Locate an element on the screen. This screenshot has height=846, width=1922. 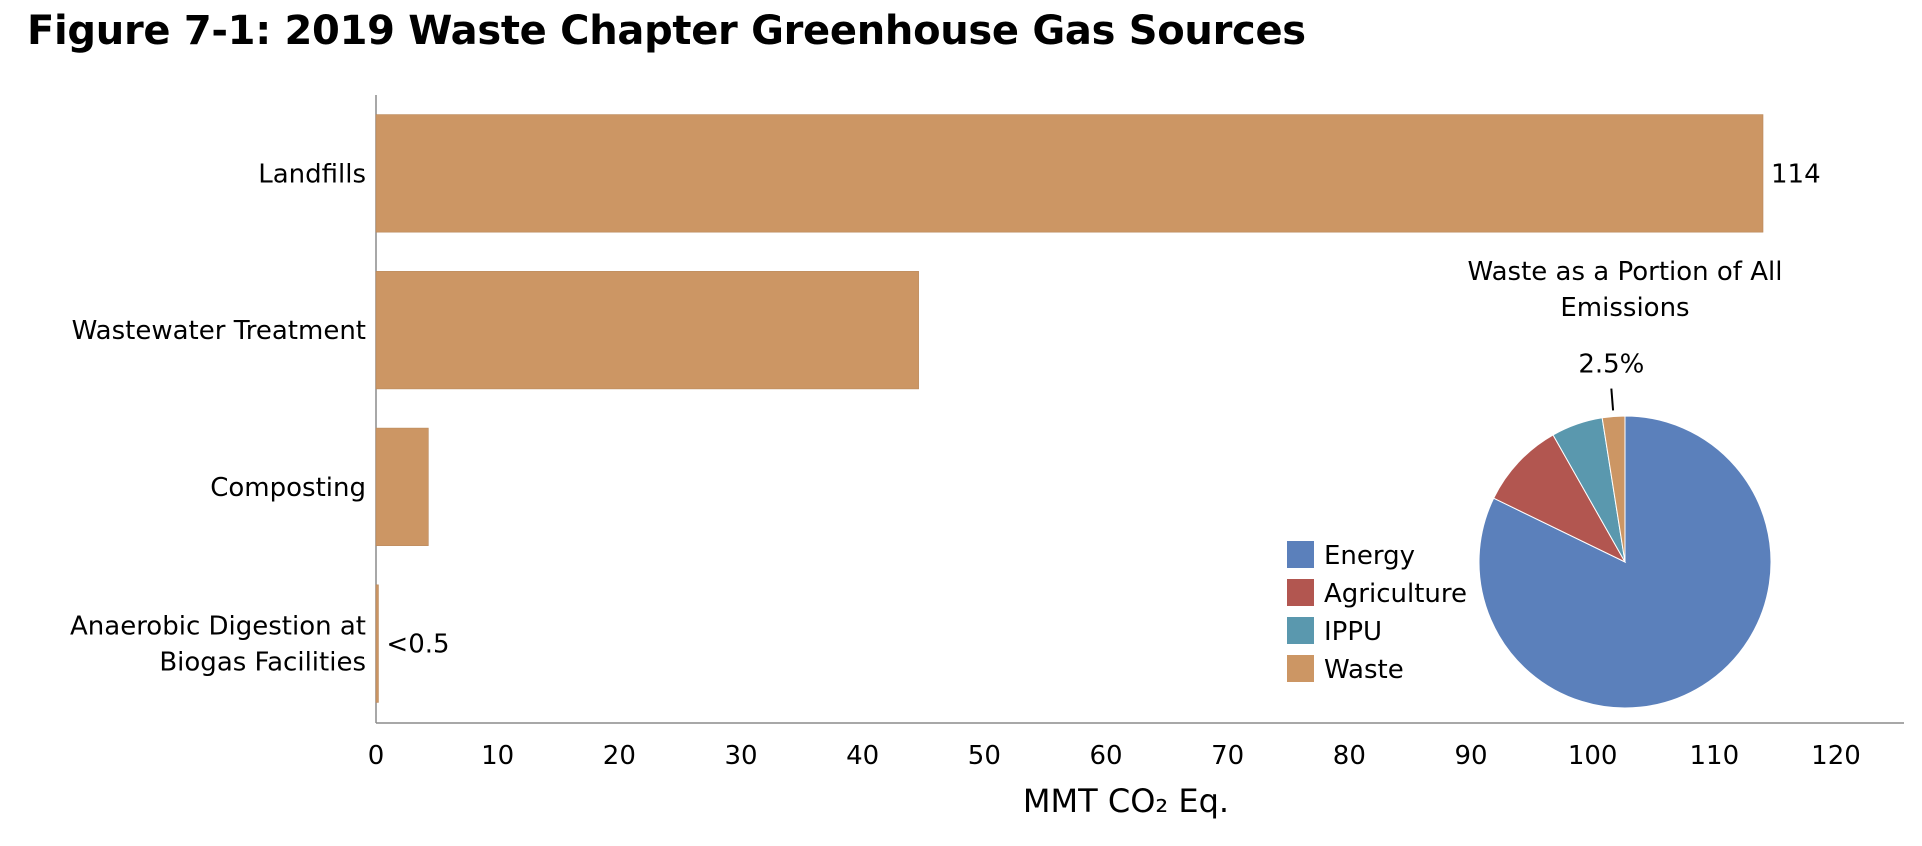
x-tick-label: 0 is located at coordinates (376, 756).